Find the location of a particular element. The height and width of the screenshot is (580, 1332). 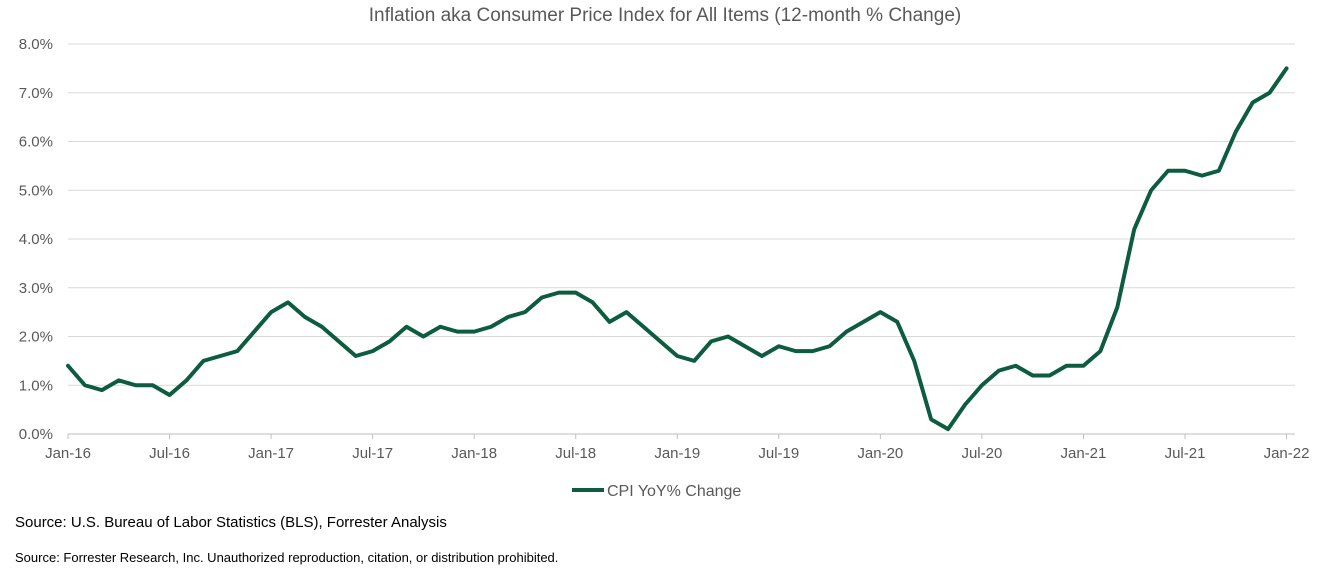

x-tick-label: Jul-17 is located at coordinates (372, 453).